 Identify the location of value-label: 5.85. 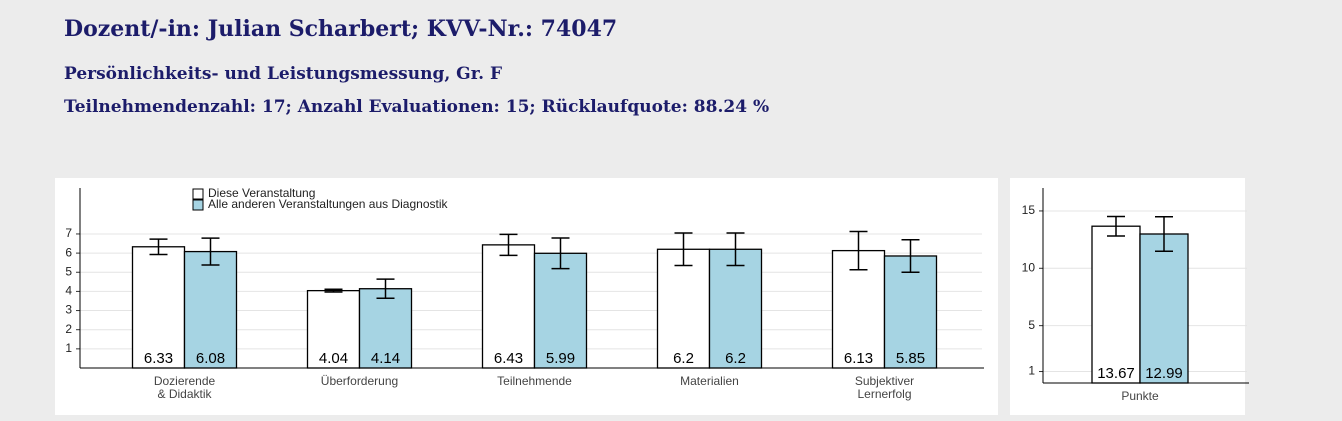
(910, 358).